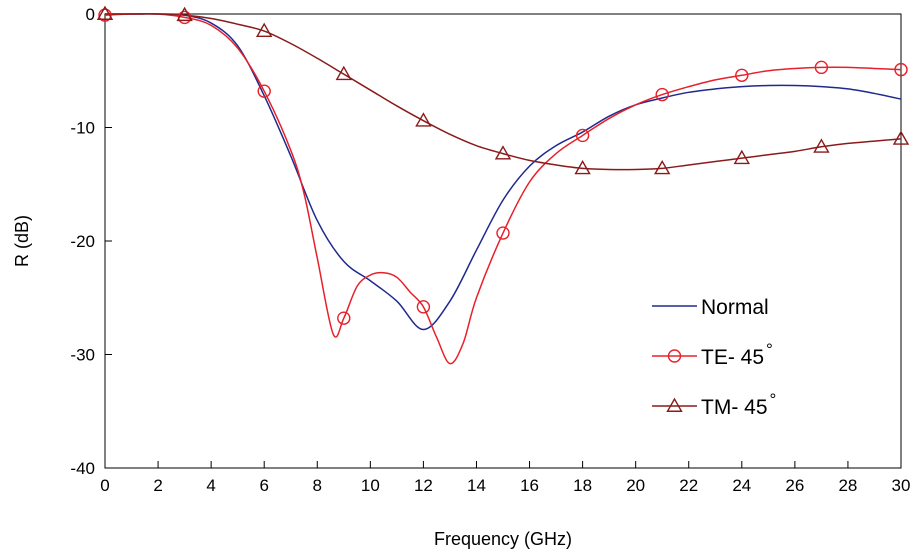  I want to click on x-tick-label: 26, so click(794, 485).